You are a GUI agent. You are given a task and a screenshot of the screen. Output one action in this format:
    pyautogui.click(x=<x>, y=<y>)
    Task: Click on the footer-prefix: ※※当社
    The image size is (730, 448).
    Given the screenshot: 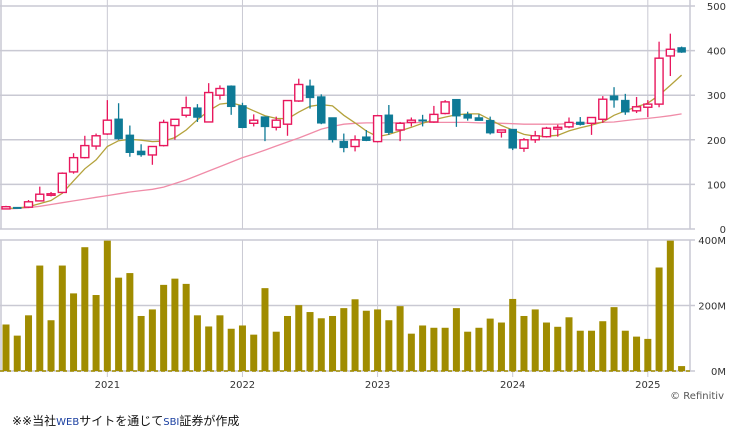 What is the action you would take?
    pyautogui.click(x=34, y=421)
    